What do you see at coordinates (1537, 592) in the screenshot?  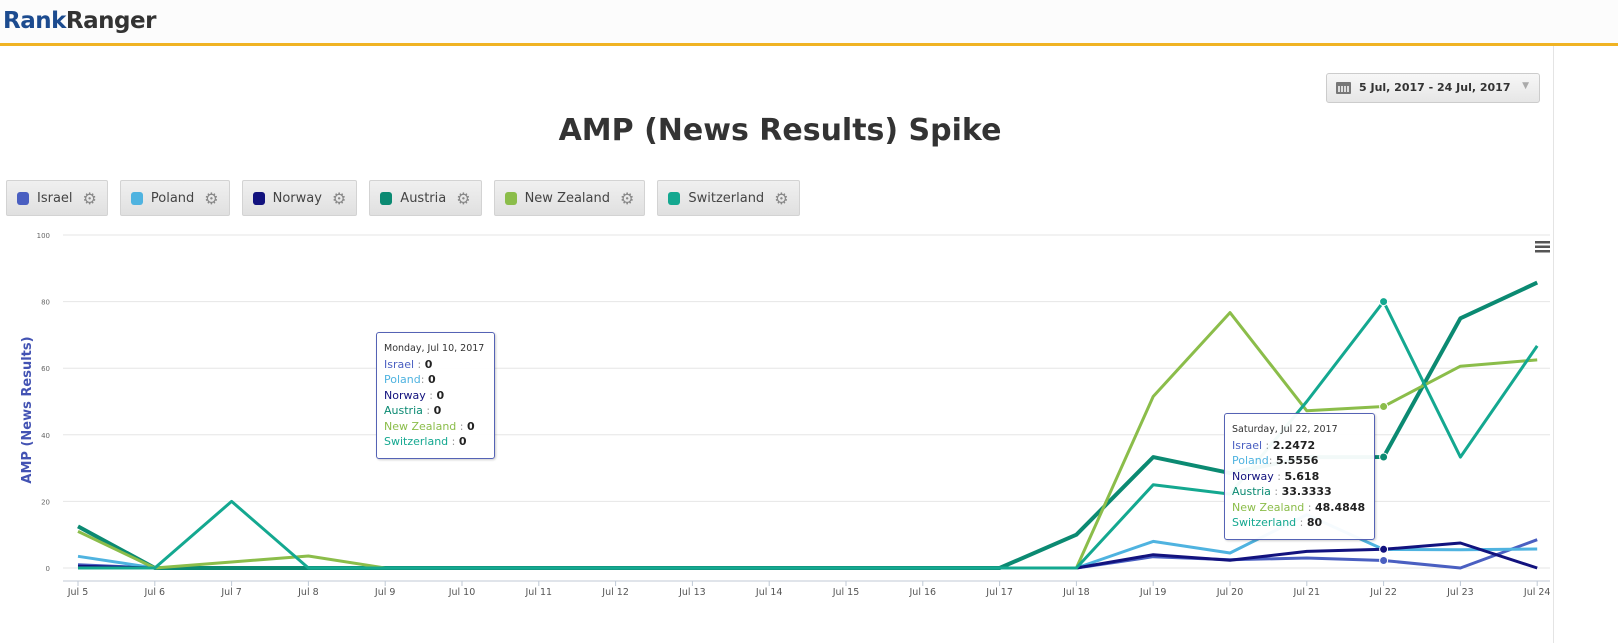 I see `x-tick-label: Jul 24` at bounding box center [1537, 592].